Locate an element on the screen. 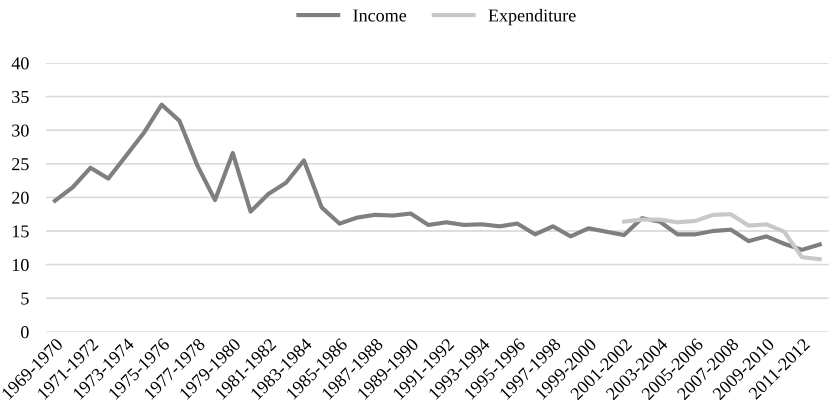  y-tick-label: 10 is located at coordinates (20, 265).